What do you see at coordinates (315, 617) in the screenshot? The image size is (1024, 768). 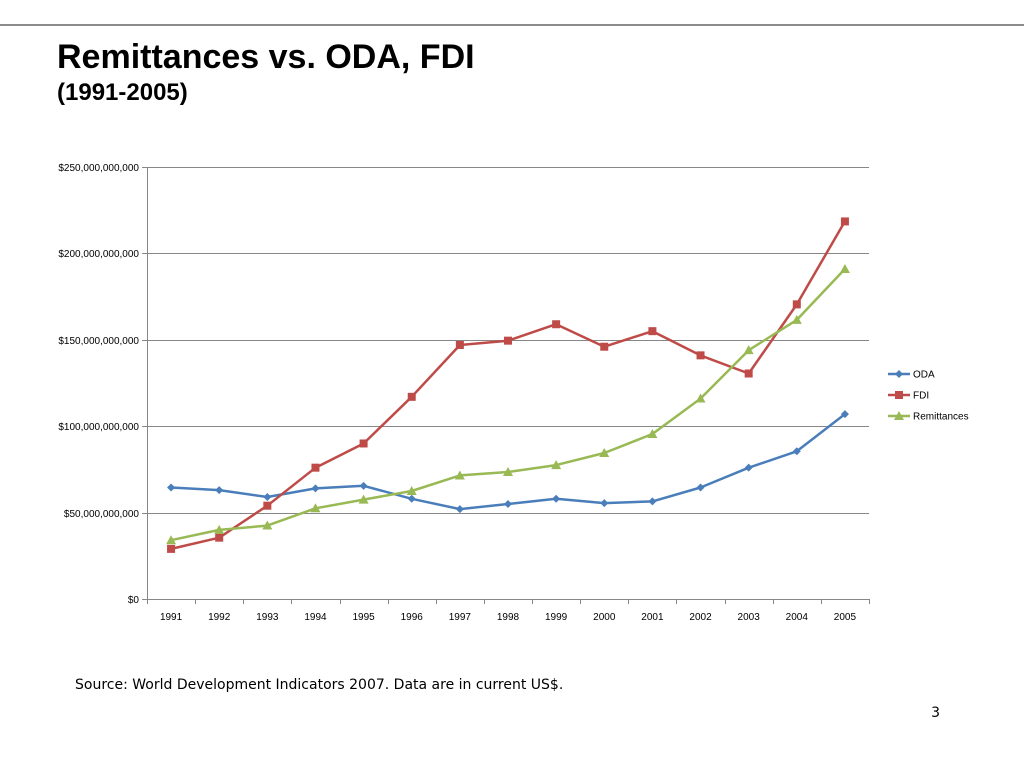 I see `x-tick-label: 1994` at bounding box center [315, 617].